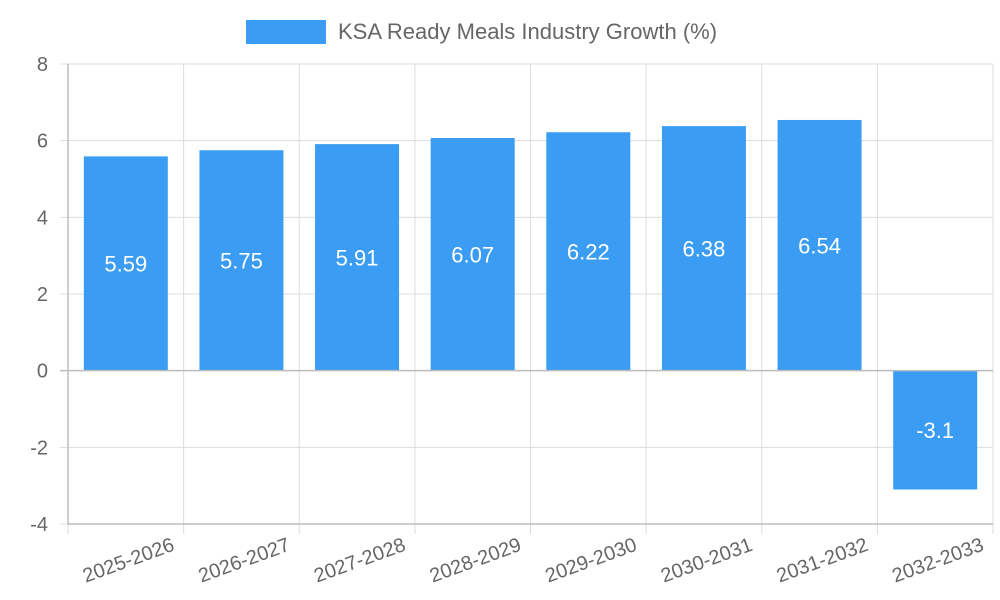 The image size is (1000, 600). What do you see at coordinates (39, 448) in the screenshot?
I see `y-tick-label: -2` at bounding box center [39, 448].